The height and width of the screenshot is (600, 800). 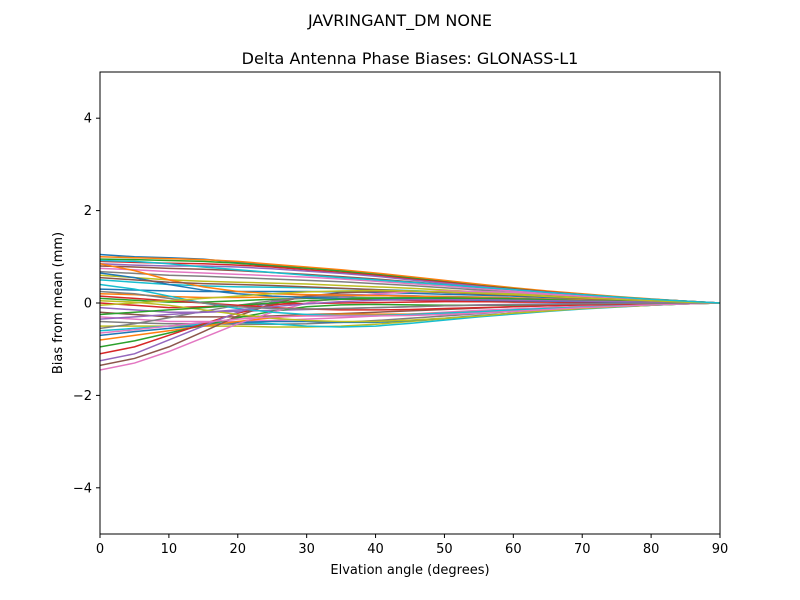 I want to click on x-tick-label: 70, so click(x=582, y=549).